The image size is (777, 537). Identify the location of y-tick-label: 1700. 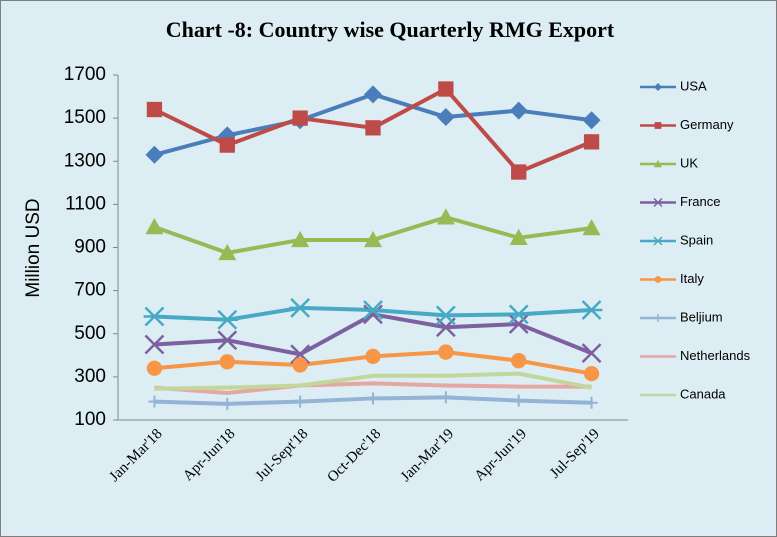
(85, 74).